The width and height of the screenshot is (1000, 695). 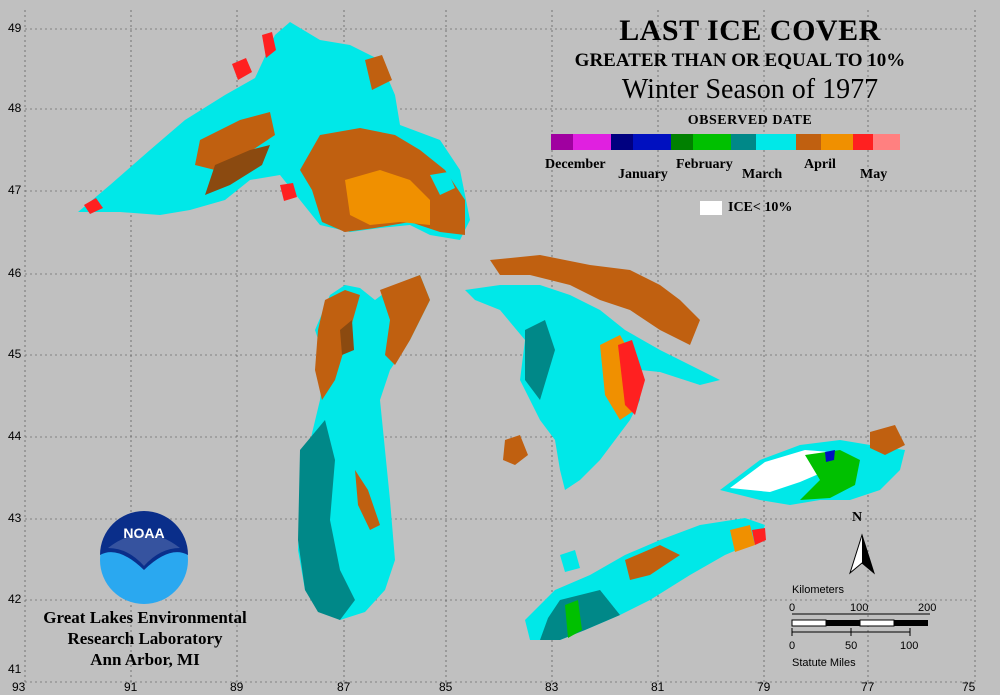 What do you see at coordinates (643, 174) in the screenshot?
I see `legend-label-january: January` at bounding box center [643, 174].